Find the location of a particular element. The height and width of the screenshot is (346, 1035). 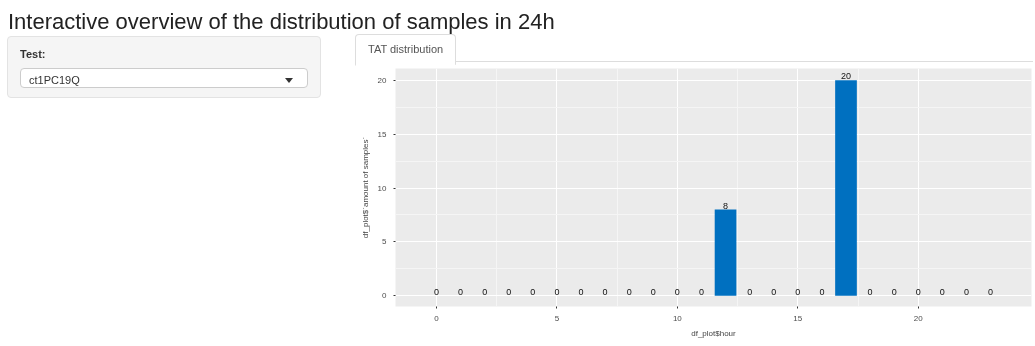

y-axis-title: df_plot$`amount of samples` is located at coordinates (365, 187).